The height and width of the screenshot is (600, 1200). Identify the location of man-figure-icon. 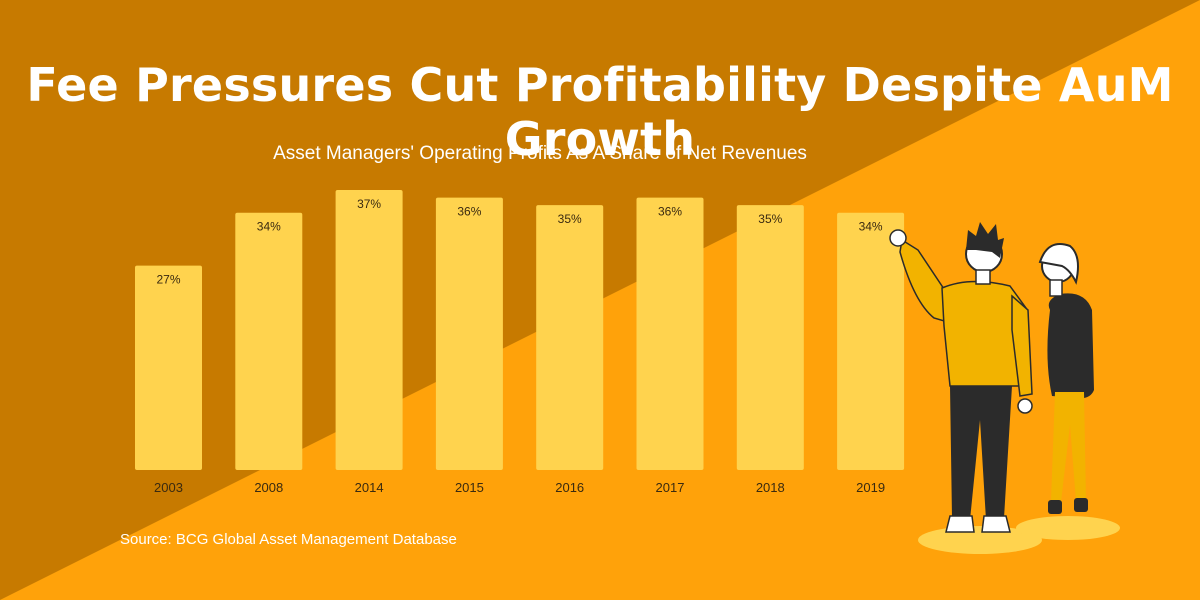
(961, 377).